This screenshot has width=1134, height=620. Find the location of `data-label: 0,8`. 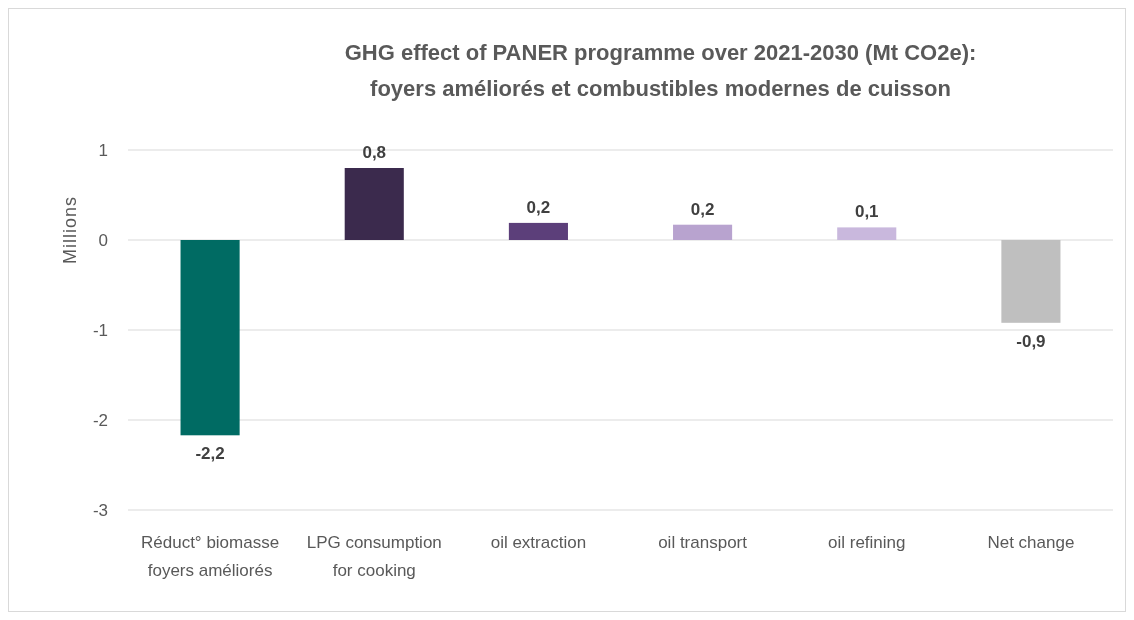

data-label: 0,8 is located at coordinates (374, 152).